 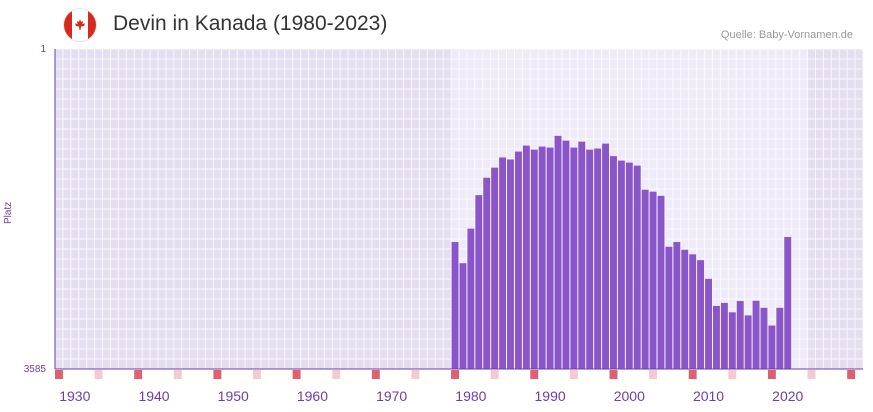 I want to click on bar-1983, so click(x=495, y=268).